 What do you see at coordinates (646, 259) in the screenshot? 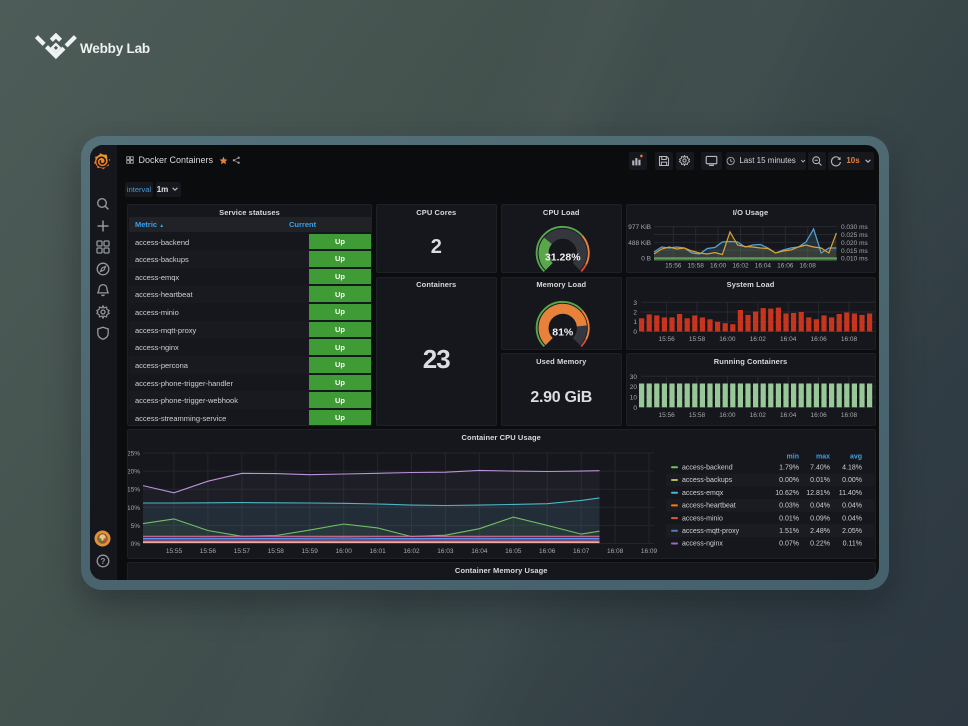
I see `svg-text: 0 B` at bounding box center [646, 259].